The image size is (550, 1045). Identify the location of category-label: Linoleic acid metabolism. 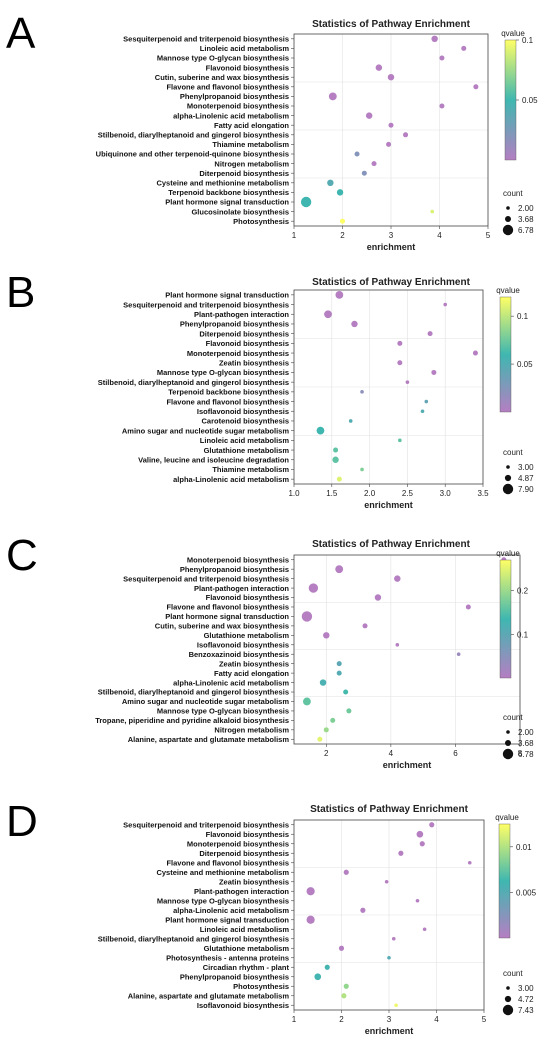
(245, 440).